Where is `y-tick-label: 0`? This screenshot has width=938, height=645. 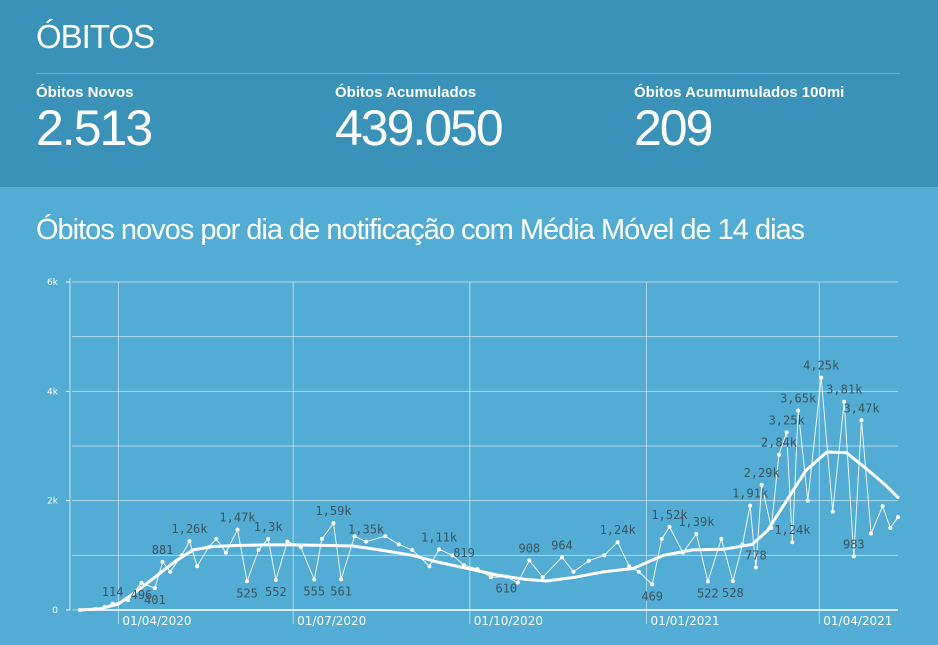
y-tick-label: 0 is located at coordinates (55, 611).